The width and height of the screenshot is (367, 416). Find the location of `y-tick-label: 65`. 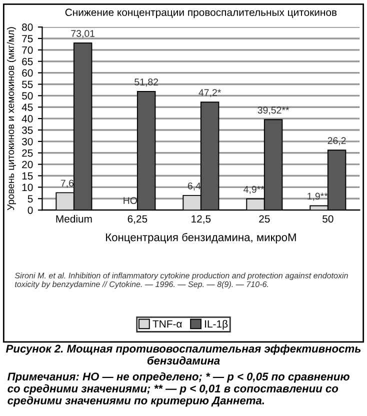

y-tick-label: 65 is located at coordinates (27, 62).